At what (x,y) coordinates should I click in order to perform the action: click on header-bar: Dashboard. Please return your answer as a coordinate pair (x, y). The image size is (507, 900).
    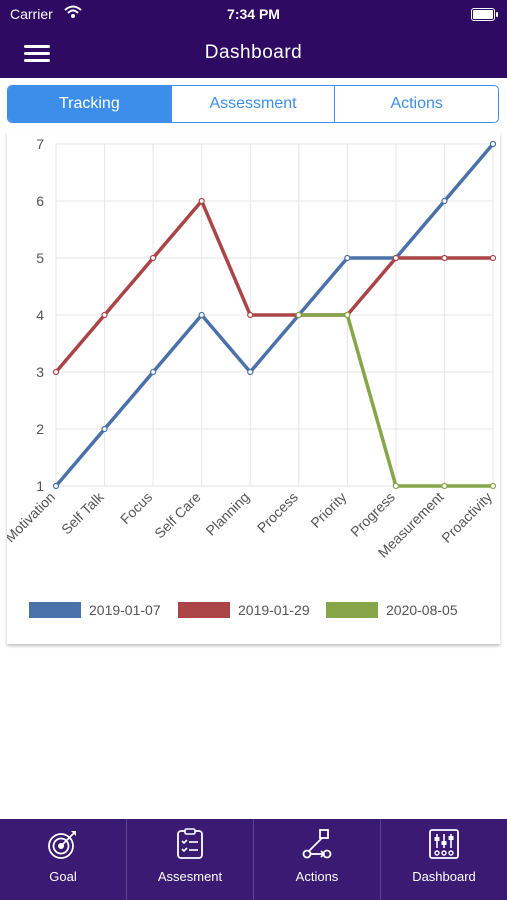
    Looking at the image, I should click on (253, 54).